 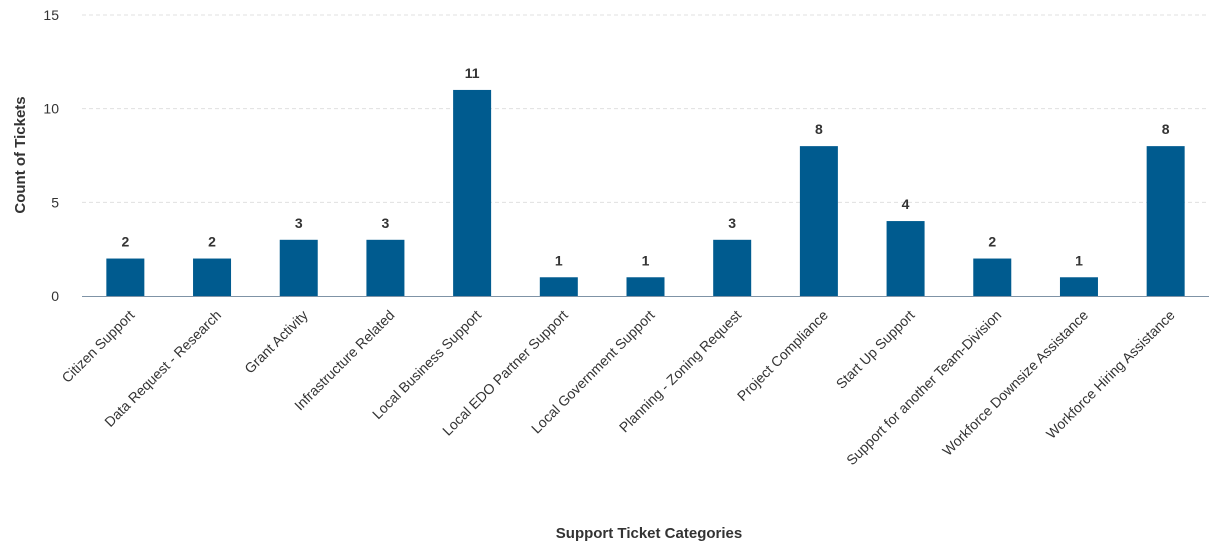 I want to click on y-axis-title: Count of Tickets, so click(x=20, y=154).